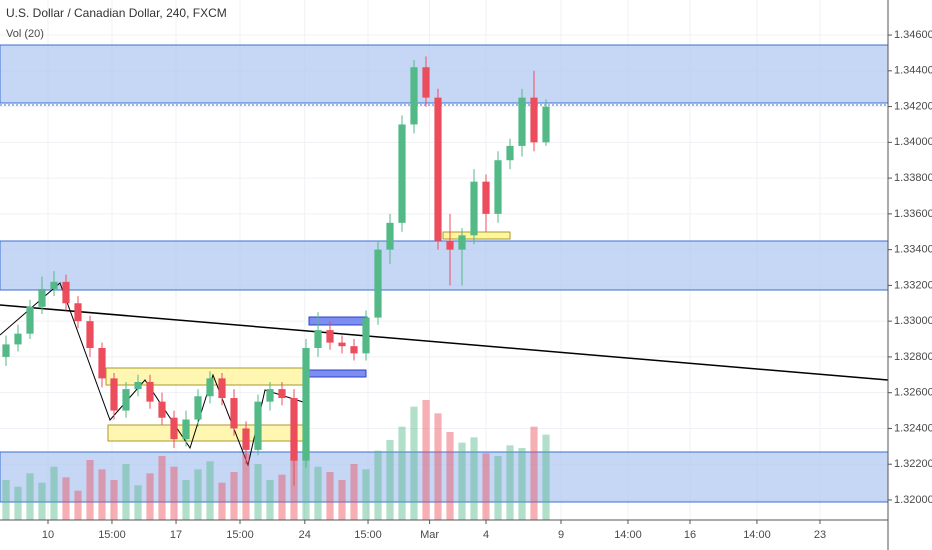 This screenshot has height=550, width=932. What do you see at coordinates (690, 535) in the screenshot?
I see `x-tick-label: 16` at bounding box center [690, 535].